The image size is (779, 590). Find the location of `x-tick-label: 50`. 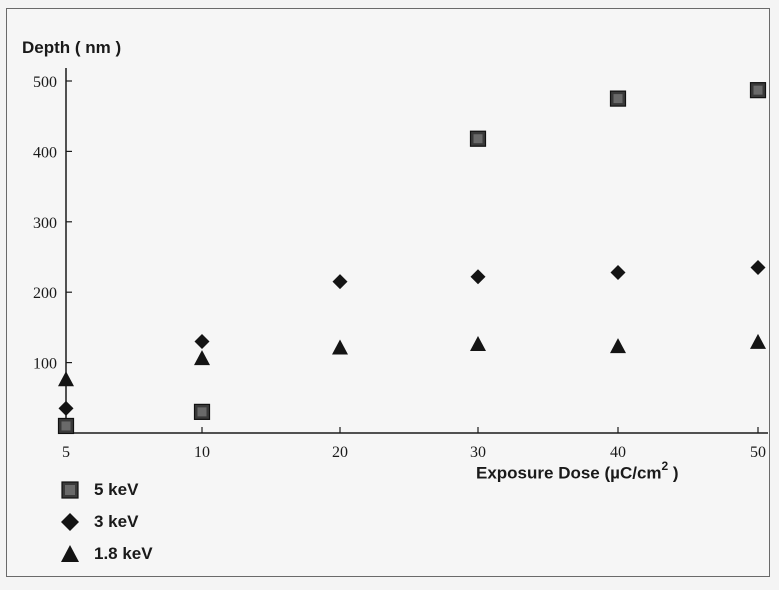

x-tick-label: 50 is located at coordinates (758, 452).